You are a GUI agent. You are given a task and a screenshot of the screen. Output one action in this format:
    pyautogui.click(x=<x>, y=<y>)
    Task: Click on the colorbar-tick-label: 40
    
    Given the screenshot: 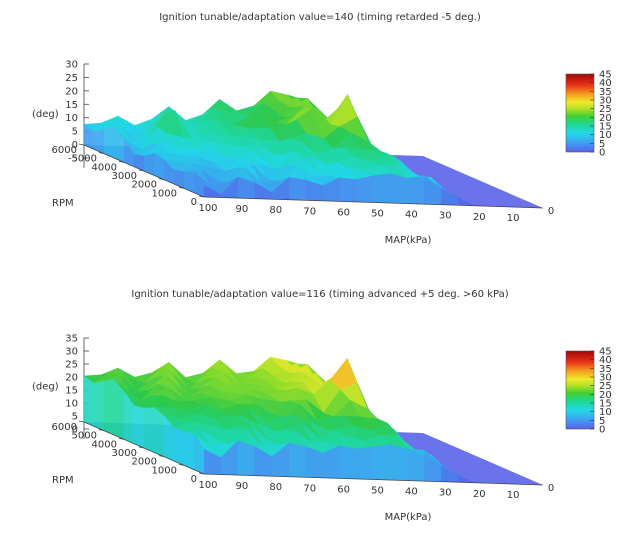 What is the action you would take?
    pyautogui.click(x=605, y=83)
    